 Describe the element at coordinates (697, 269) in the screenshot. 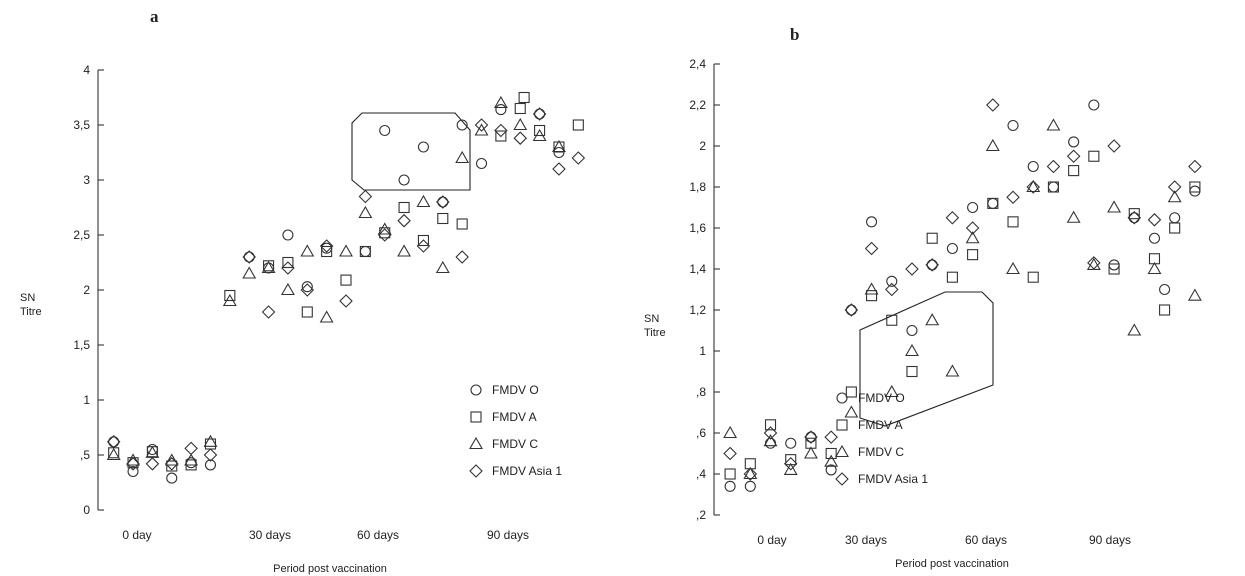

I see `y-tick-label: 1,4` at that location.